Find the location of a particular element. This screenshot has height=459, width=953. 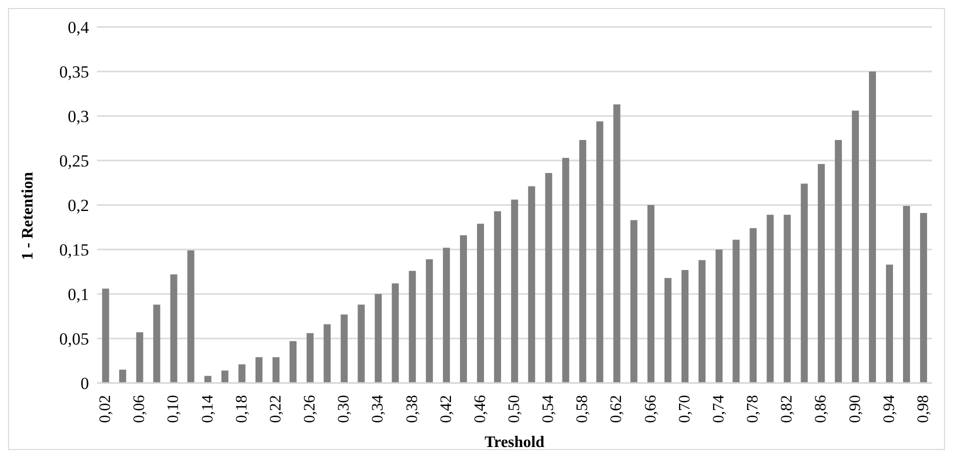

x-axis-title: Treshold is located at coordinates (514, 442).